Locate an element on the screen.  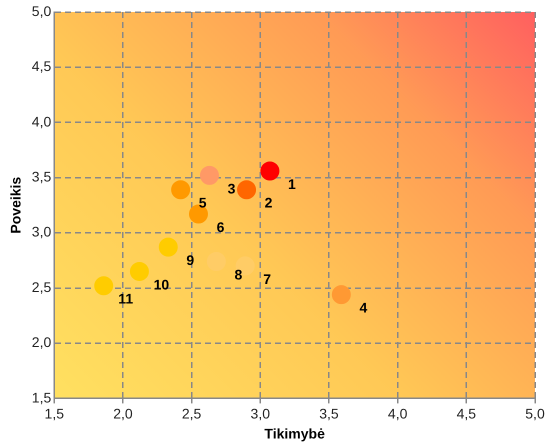
y-axis-title: Poveikis is located at coordinates (15, 205).